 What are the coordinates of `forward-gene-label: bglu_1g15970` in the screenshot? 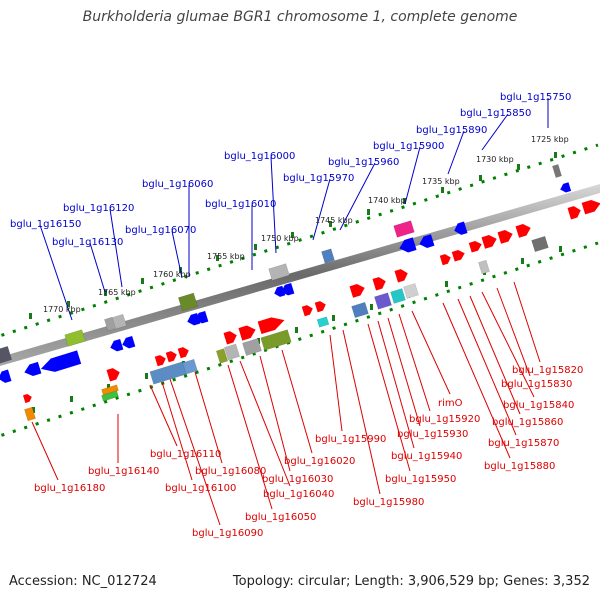 It's located at (318, 178).